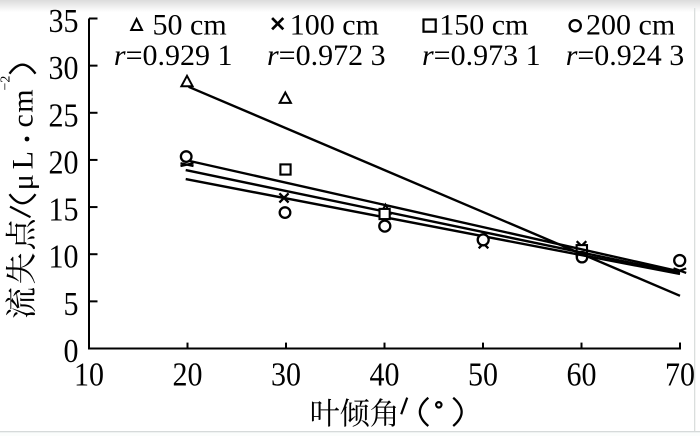 This screenshot has width=700, height=436. Describe the element at coordinates (334, 25) in the screenshot. I see `svg-text: 100 cm` at that location.